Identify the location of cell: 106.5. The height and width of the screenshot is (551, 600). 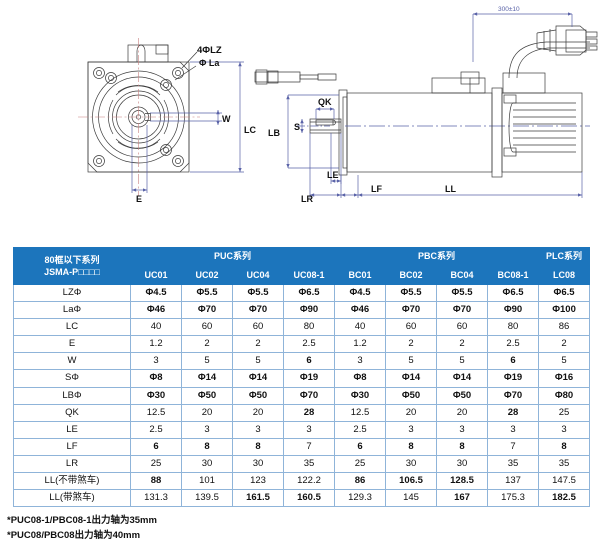
(411, 481).